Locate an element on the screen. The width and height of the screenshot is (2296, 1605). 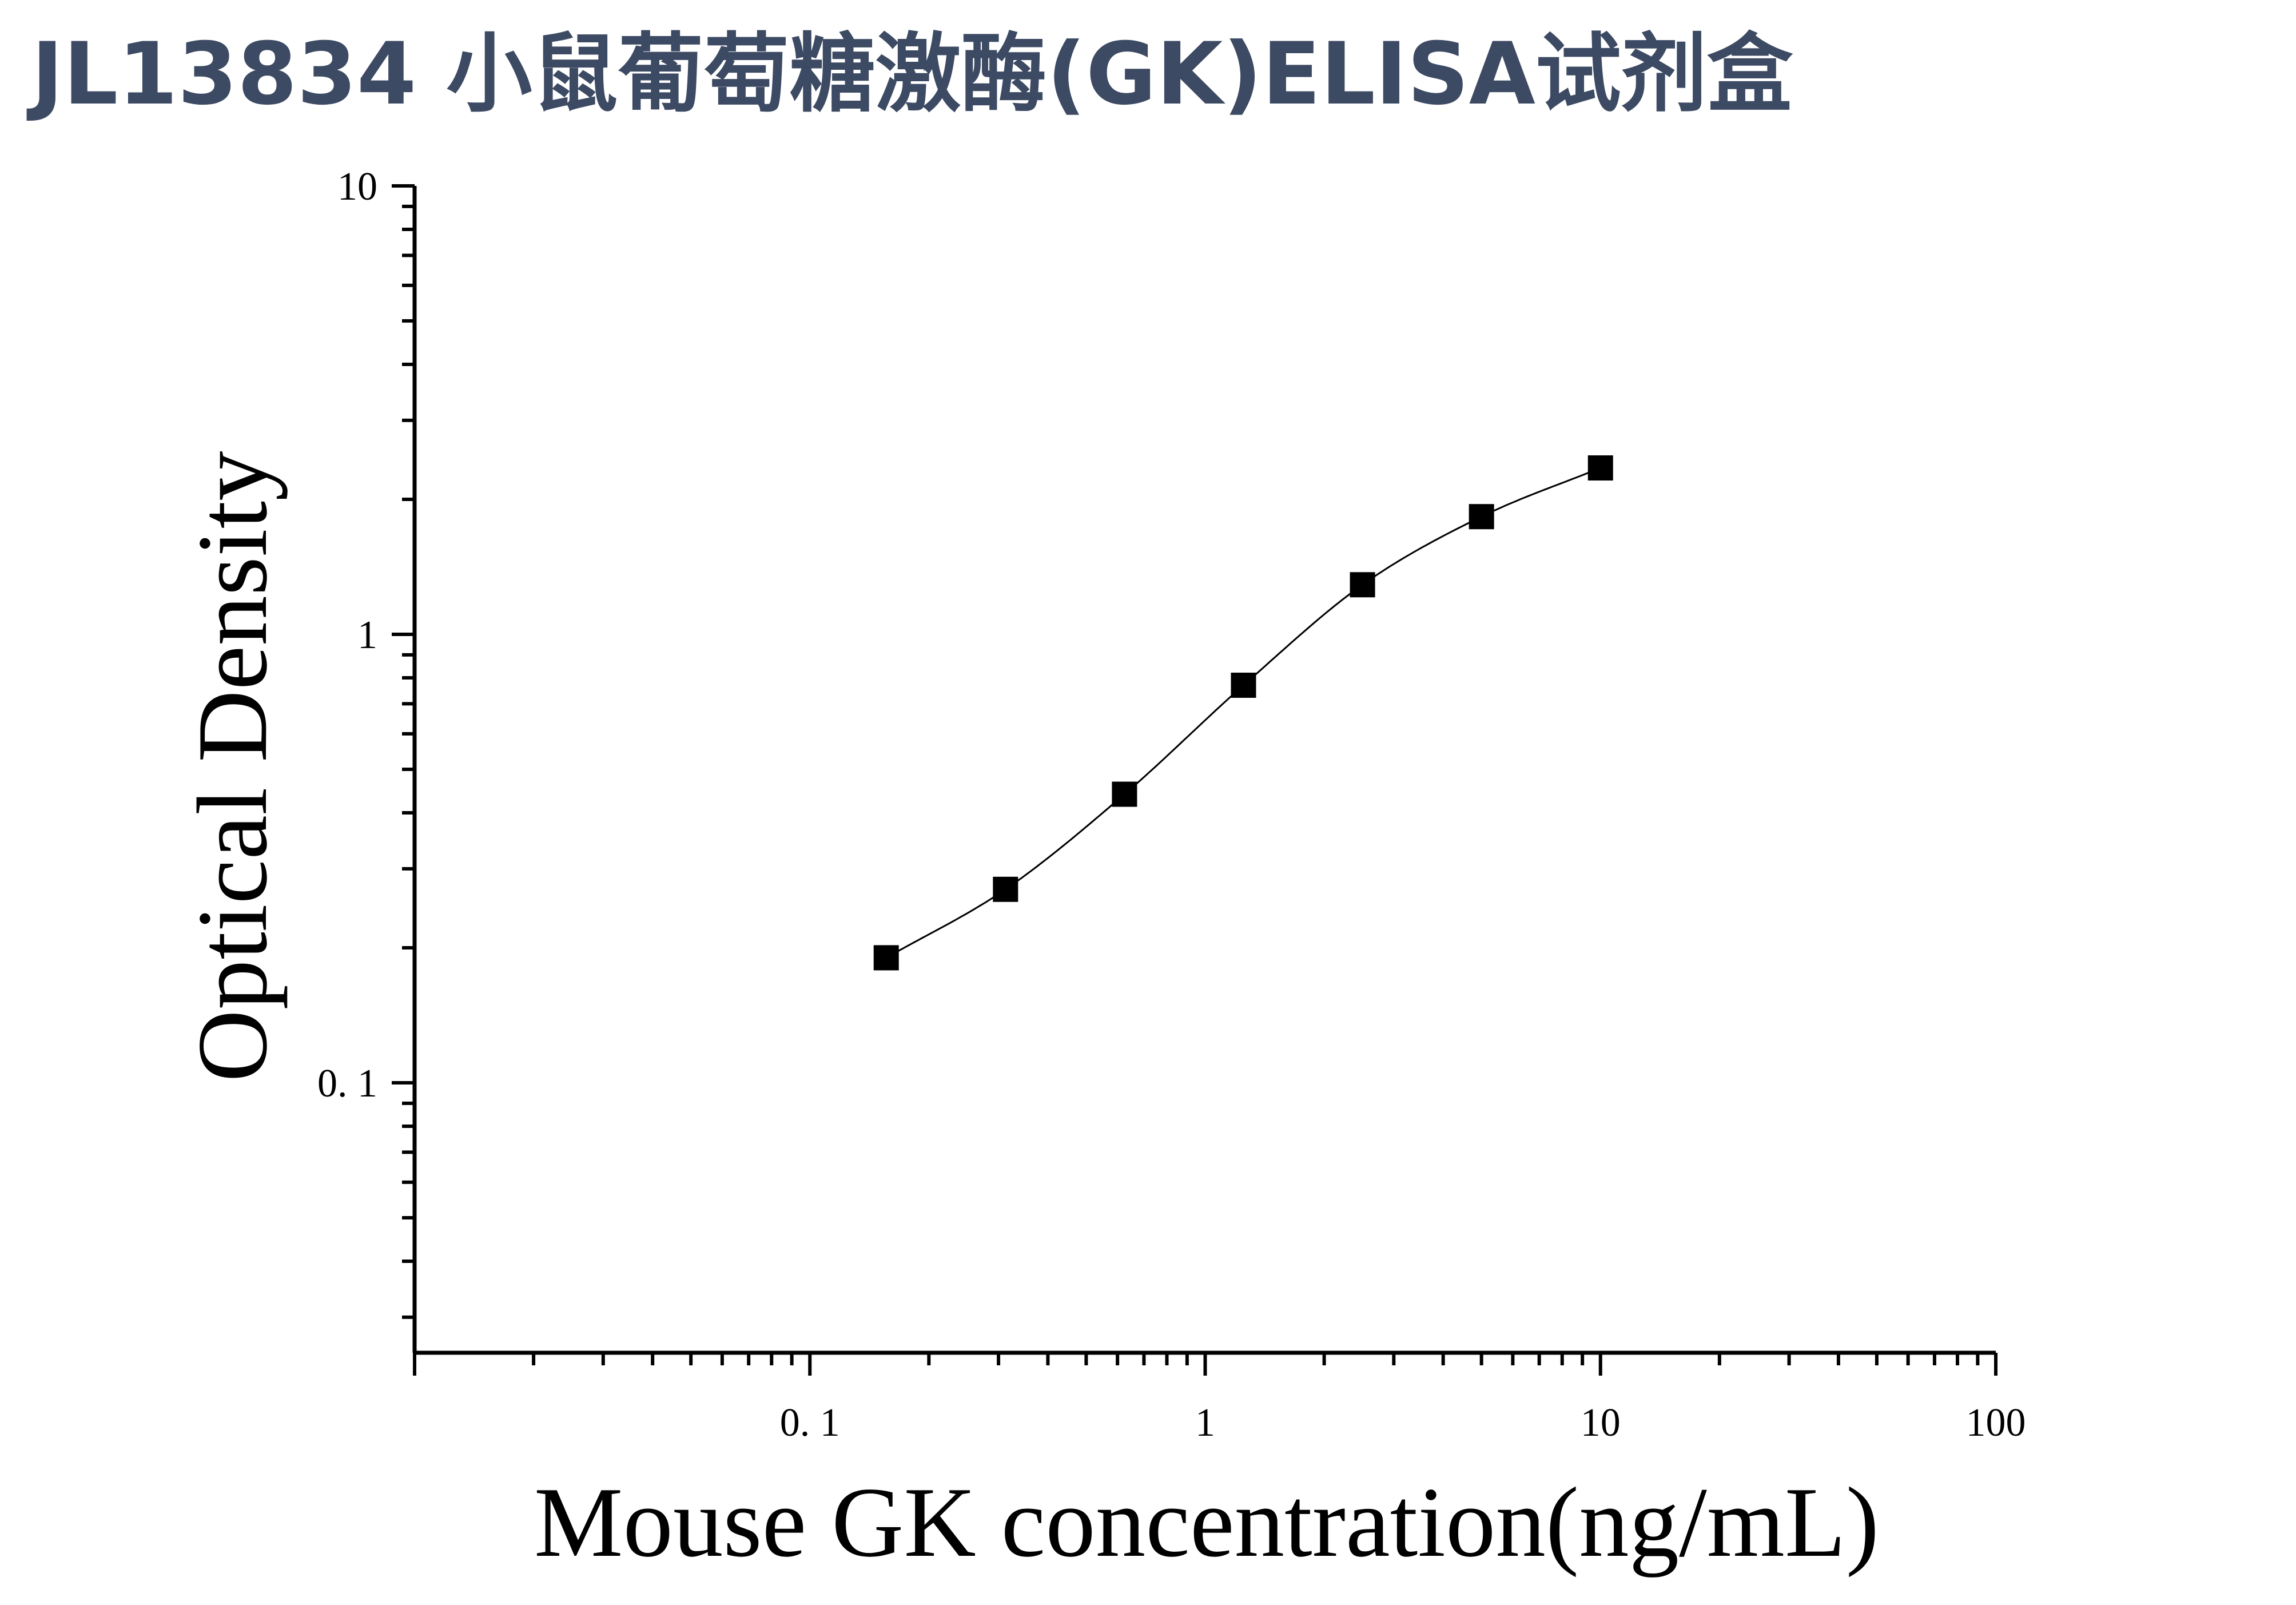
data-points is located at coordinates (1243, 713).